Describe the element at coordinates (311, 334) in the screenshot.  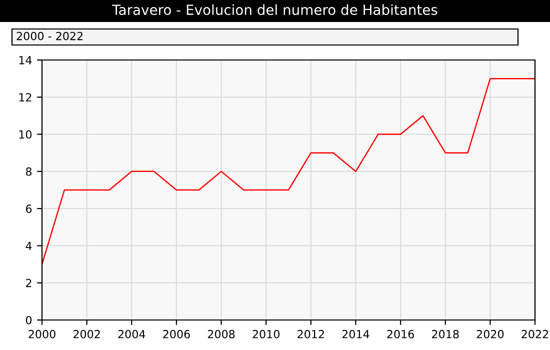
I see `x-tick-label: 2012` at that location.